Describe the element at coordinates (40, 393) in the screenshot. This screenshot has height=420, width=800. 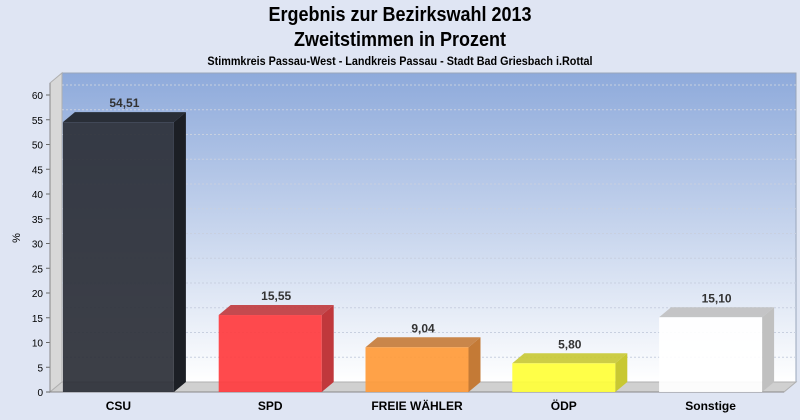
I see `y-tick-label: 0` at that location.